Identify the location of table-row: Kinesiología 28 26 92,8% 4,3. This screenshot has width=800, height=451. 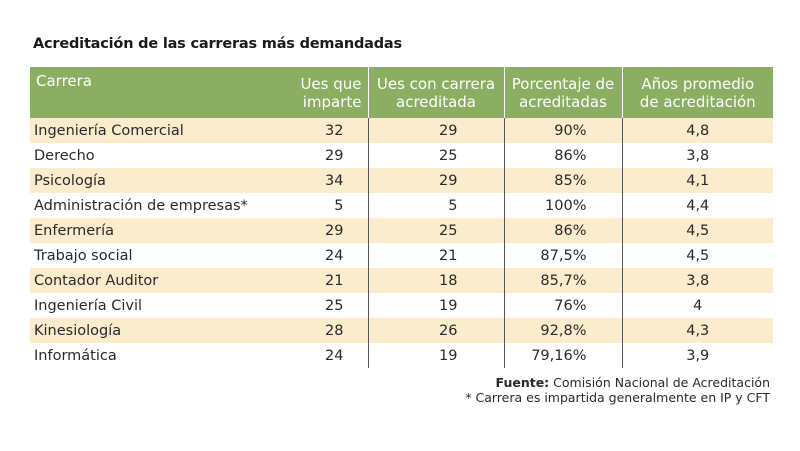
(401, 330).